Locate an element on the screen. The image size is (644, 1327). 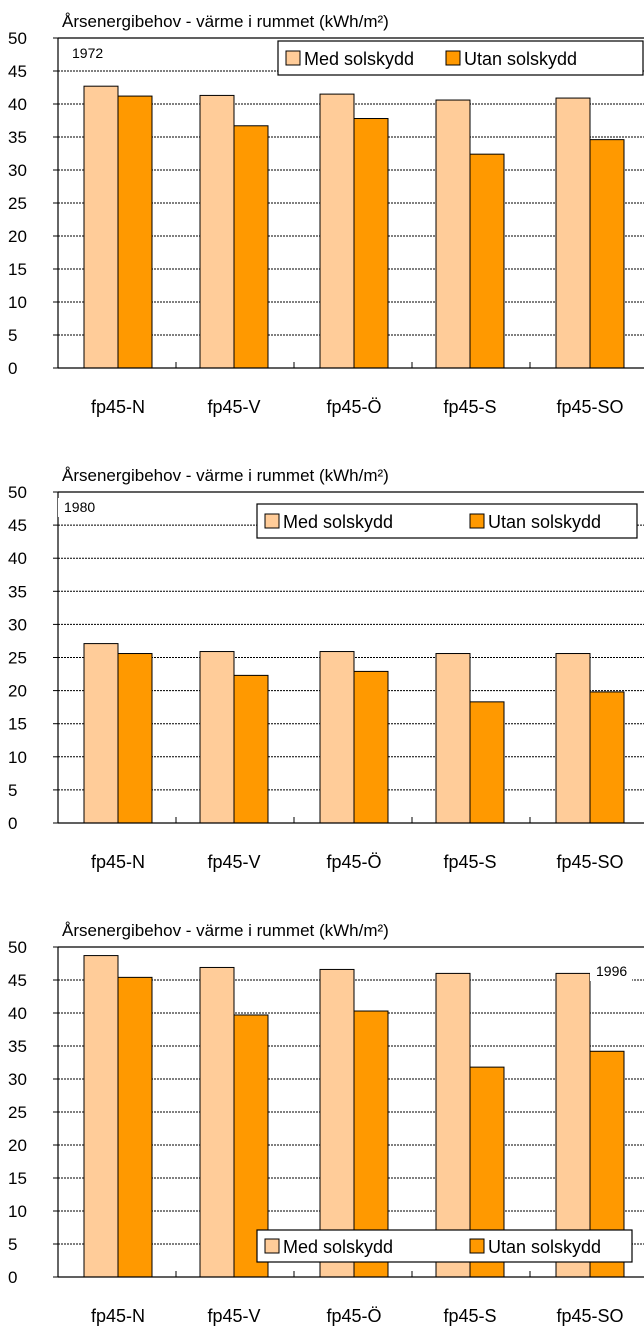
year-label: 1996 is located at coordinates (611, 971).